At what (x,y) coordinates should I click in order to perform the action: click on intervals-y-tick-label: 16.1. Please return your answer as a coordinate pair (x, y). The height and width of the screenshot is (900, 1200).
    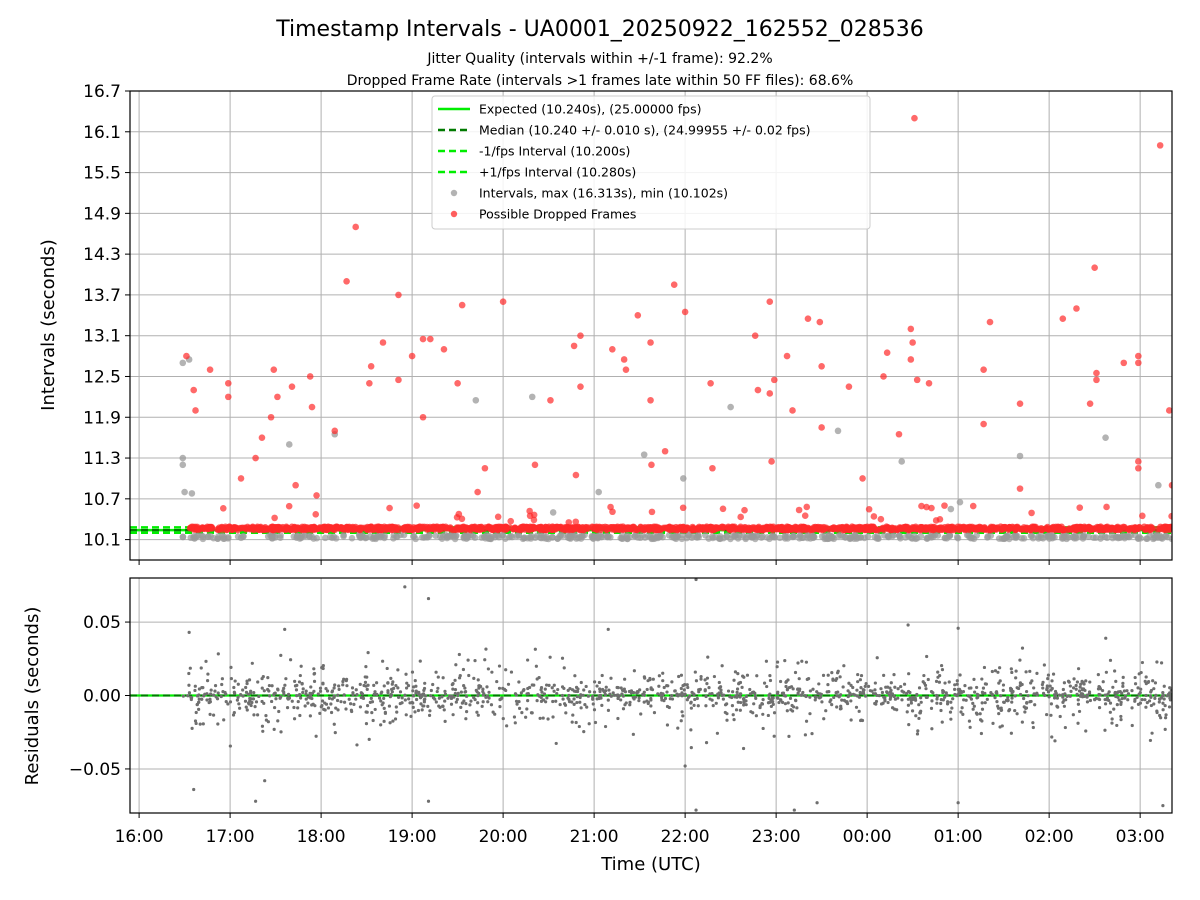
    Looking at the image, I should click on (102, 133).